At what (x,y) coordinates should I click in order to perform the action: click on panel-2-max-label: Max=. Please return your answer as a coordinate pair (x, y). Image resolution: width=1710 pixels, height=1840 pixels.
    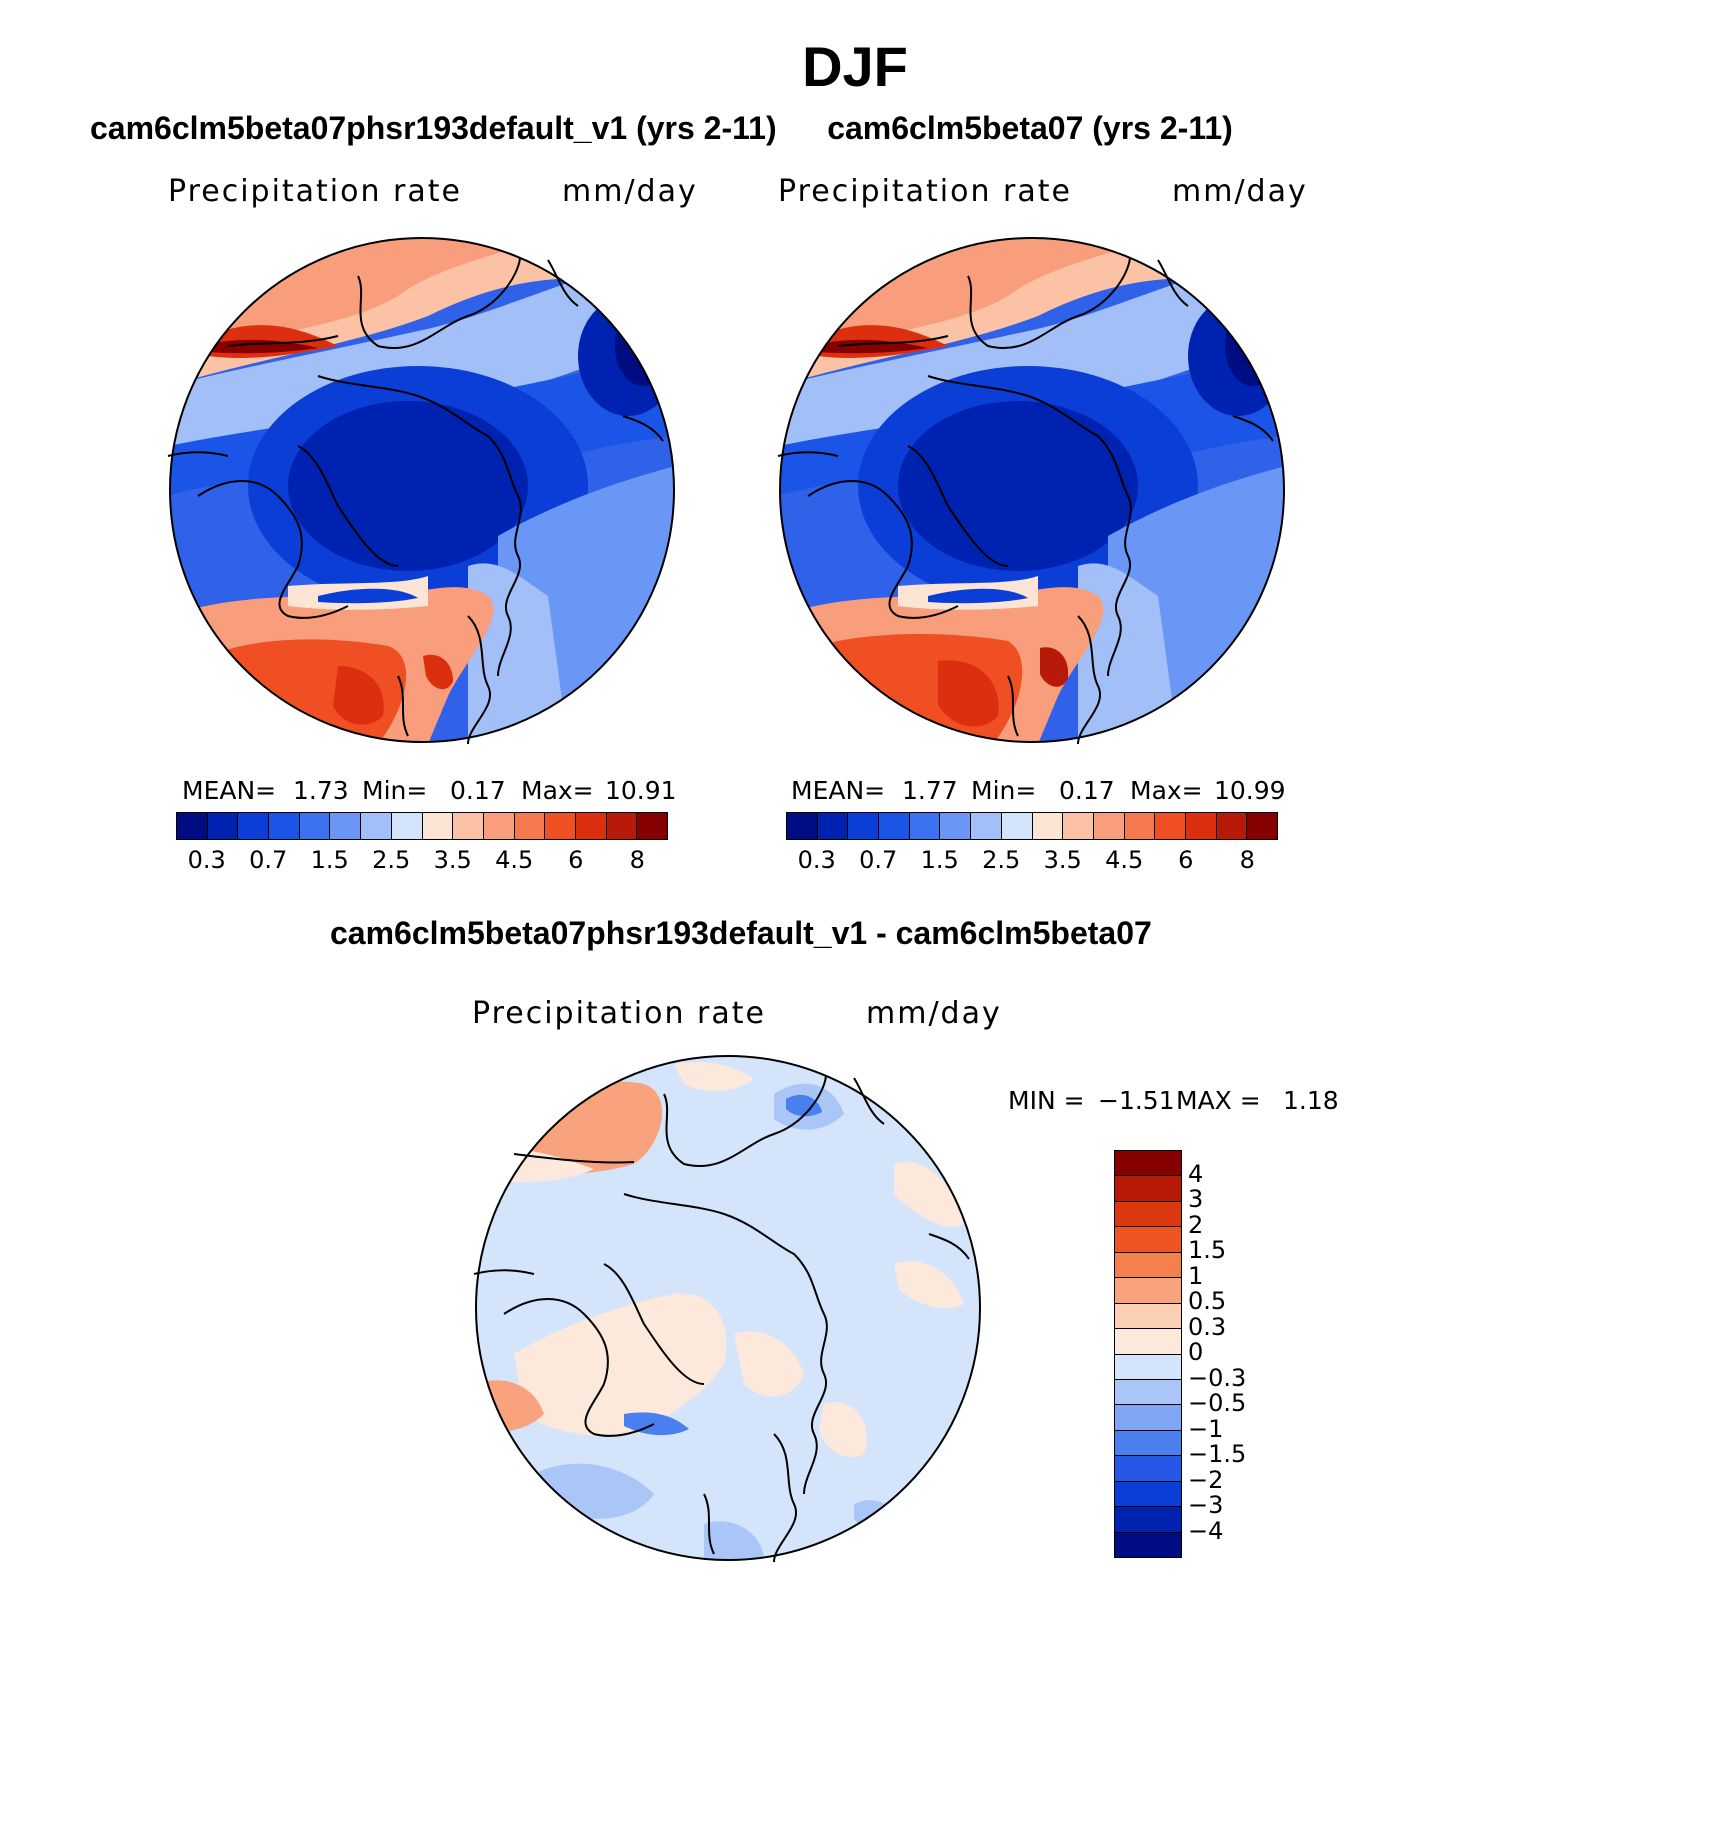
    Looking at the image, I should click on (1166, 790).